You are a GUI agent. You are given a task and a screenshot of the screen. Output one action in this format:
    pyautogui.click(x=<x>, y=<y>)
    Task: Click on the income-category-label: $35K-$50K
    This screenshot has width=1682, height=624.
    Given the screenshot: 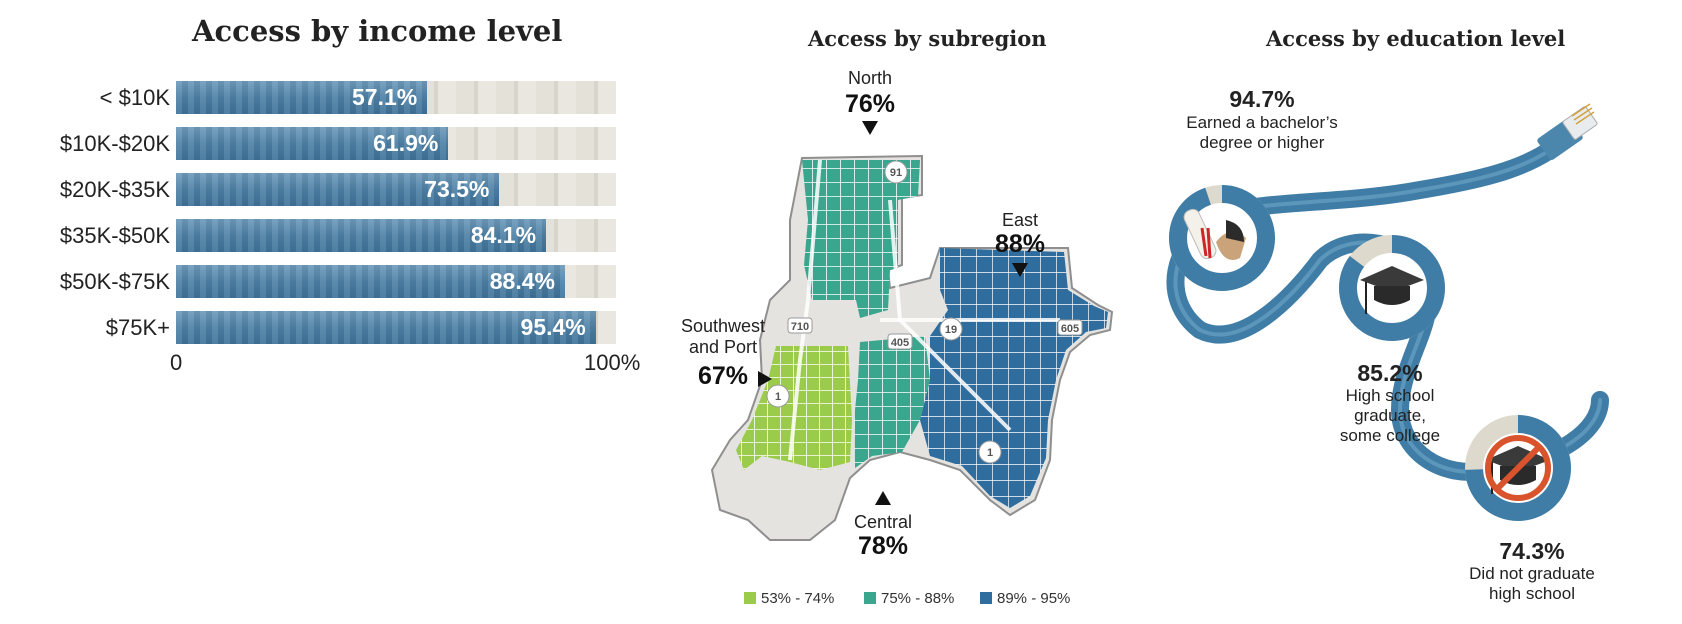 What is the action you would take?
    pyautogui.click(x=114, y=235)
    